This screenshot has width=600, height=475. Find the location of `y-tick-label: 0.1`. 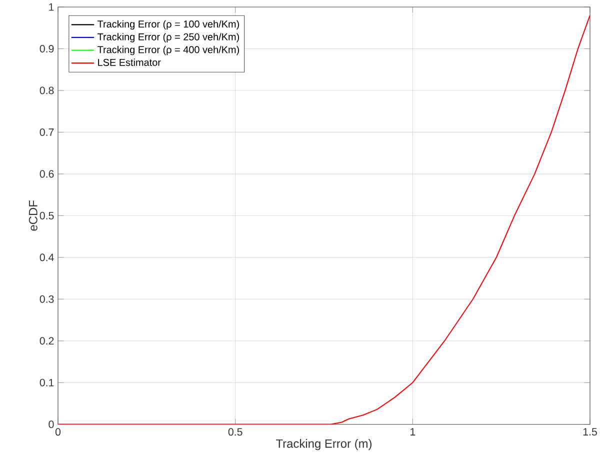

y-tick-label: 0.1 is located at coordinates (47, 382).